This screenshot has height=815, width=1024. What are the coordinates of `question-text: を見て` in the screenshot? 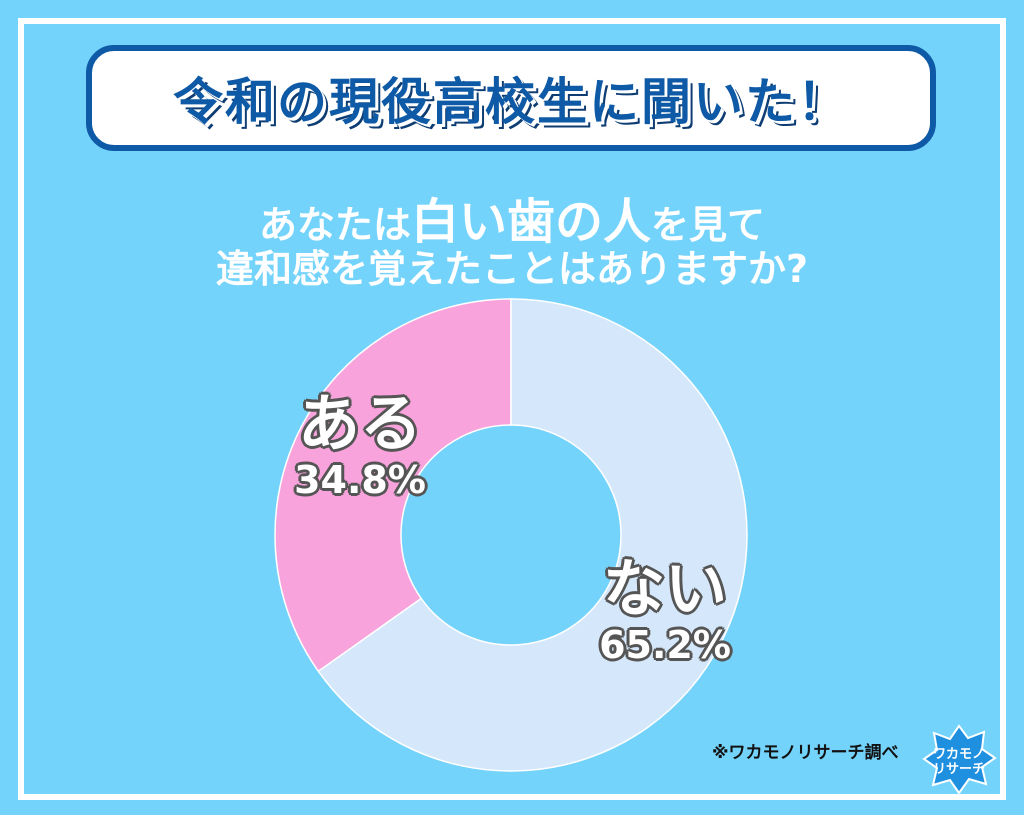 It's located at (708, 225).